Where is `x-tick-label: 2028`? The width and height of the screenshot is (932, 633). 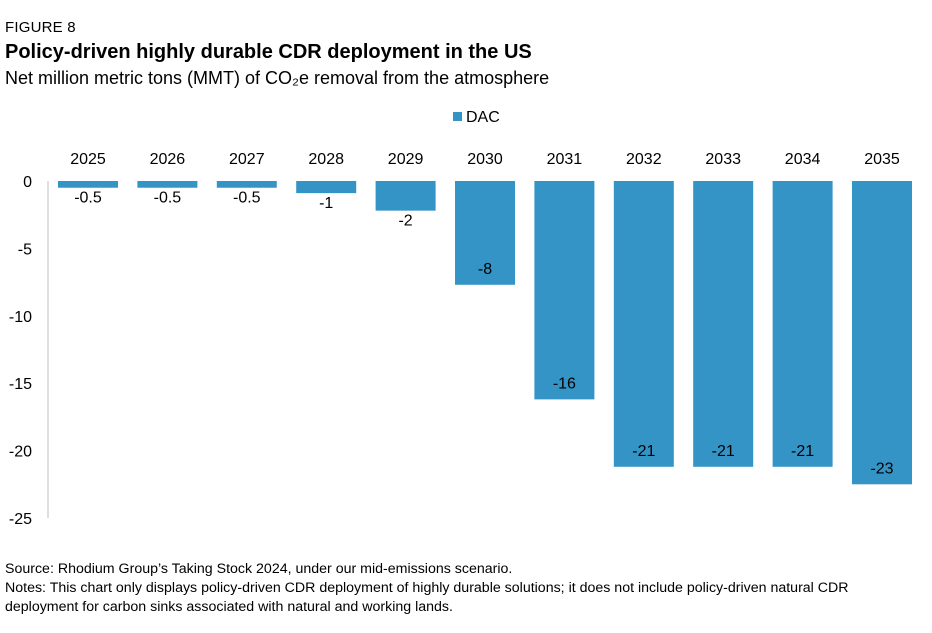
x-tick-label: 2028 is located at coordinates (326, 159).